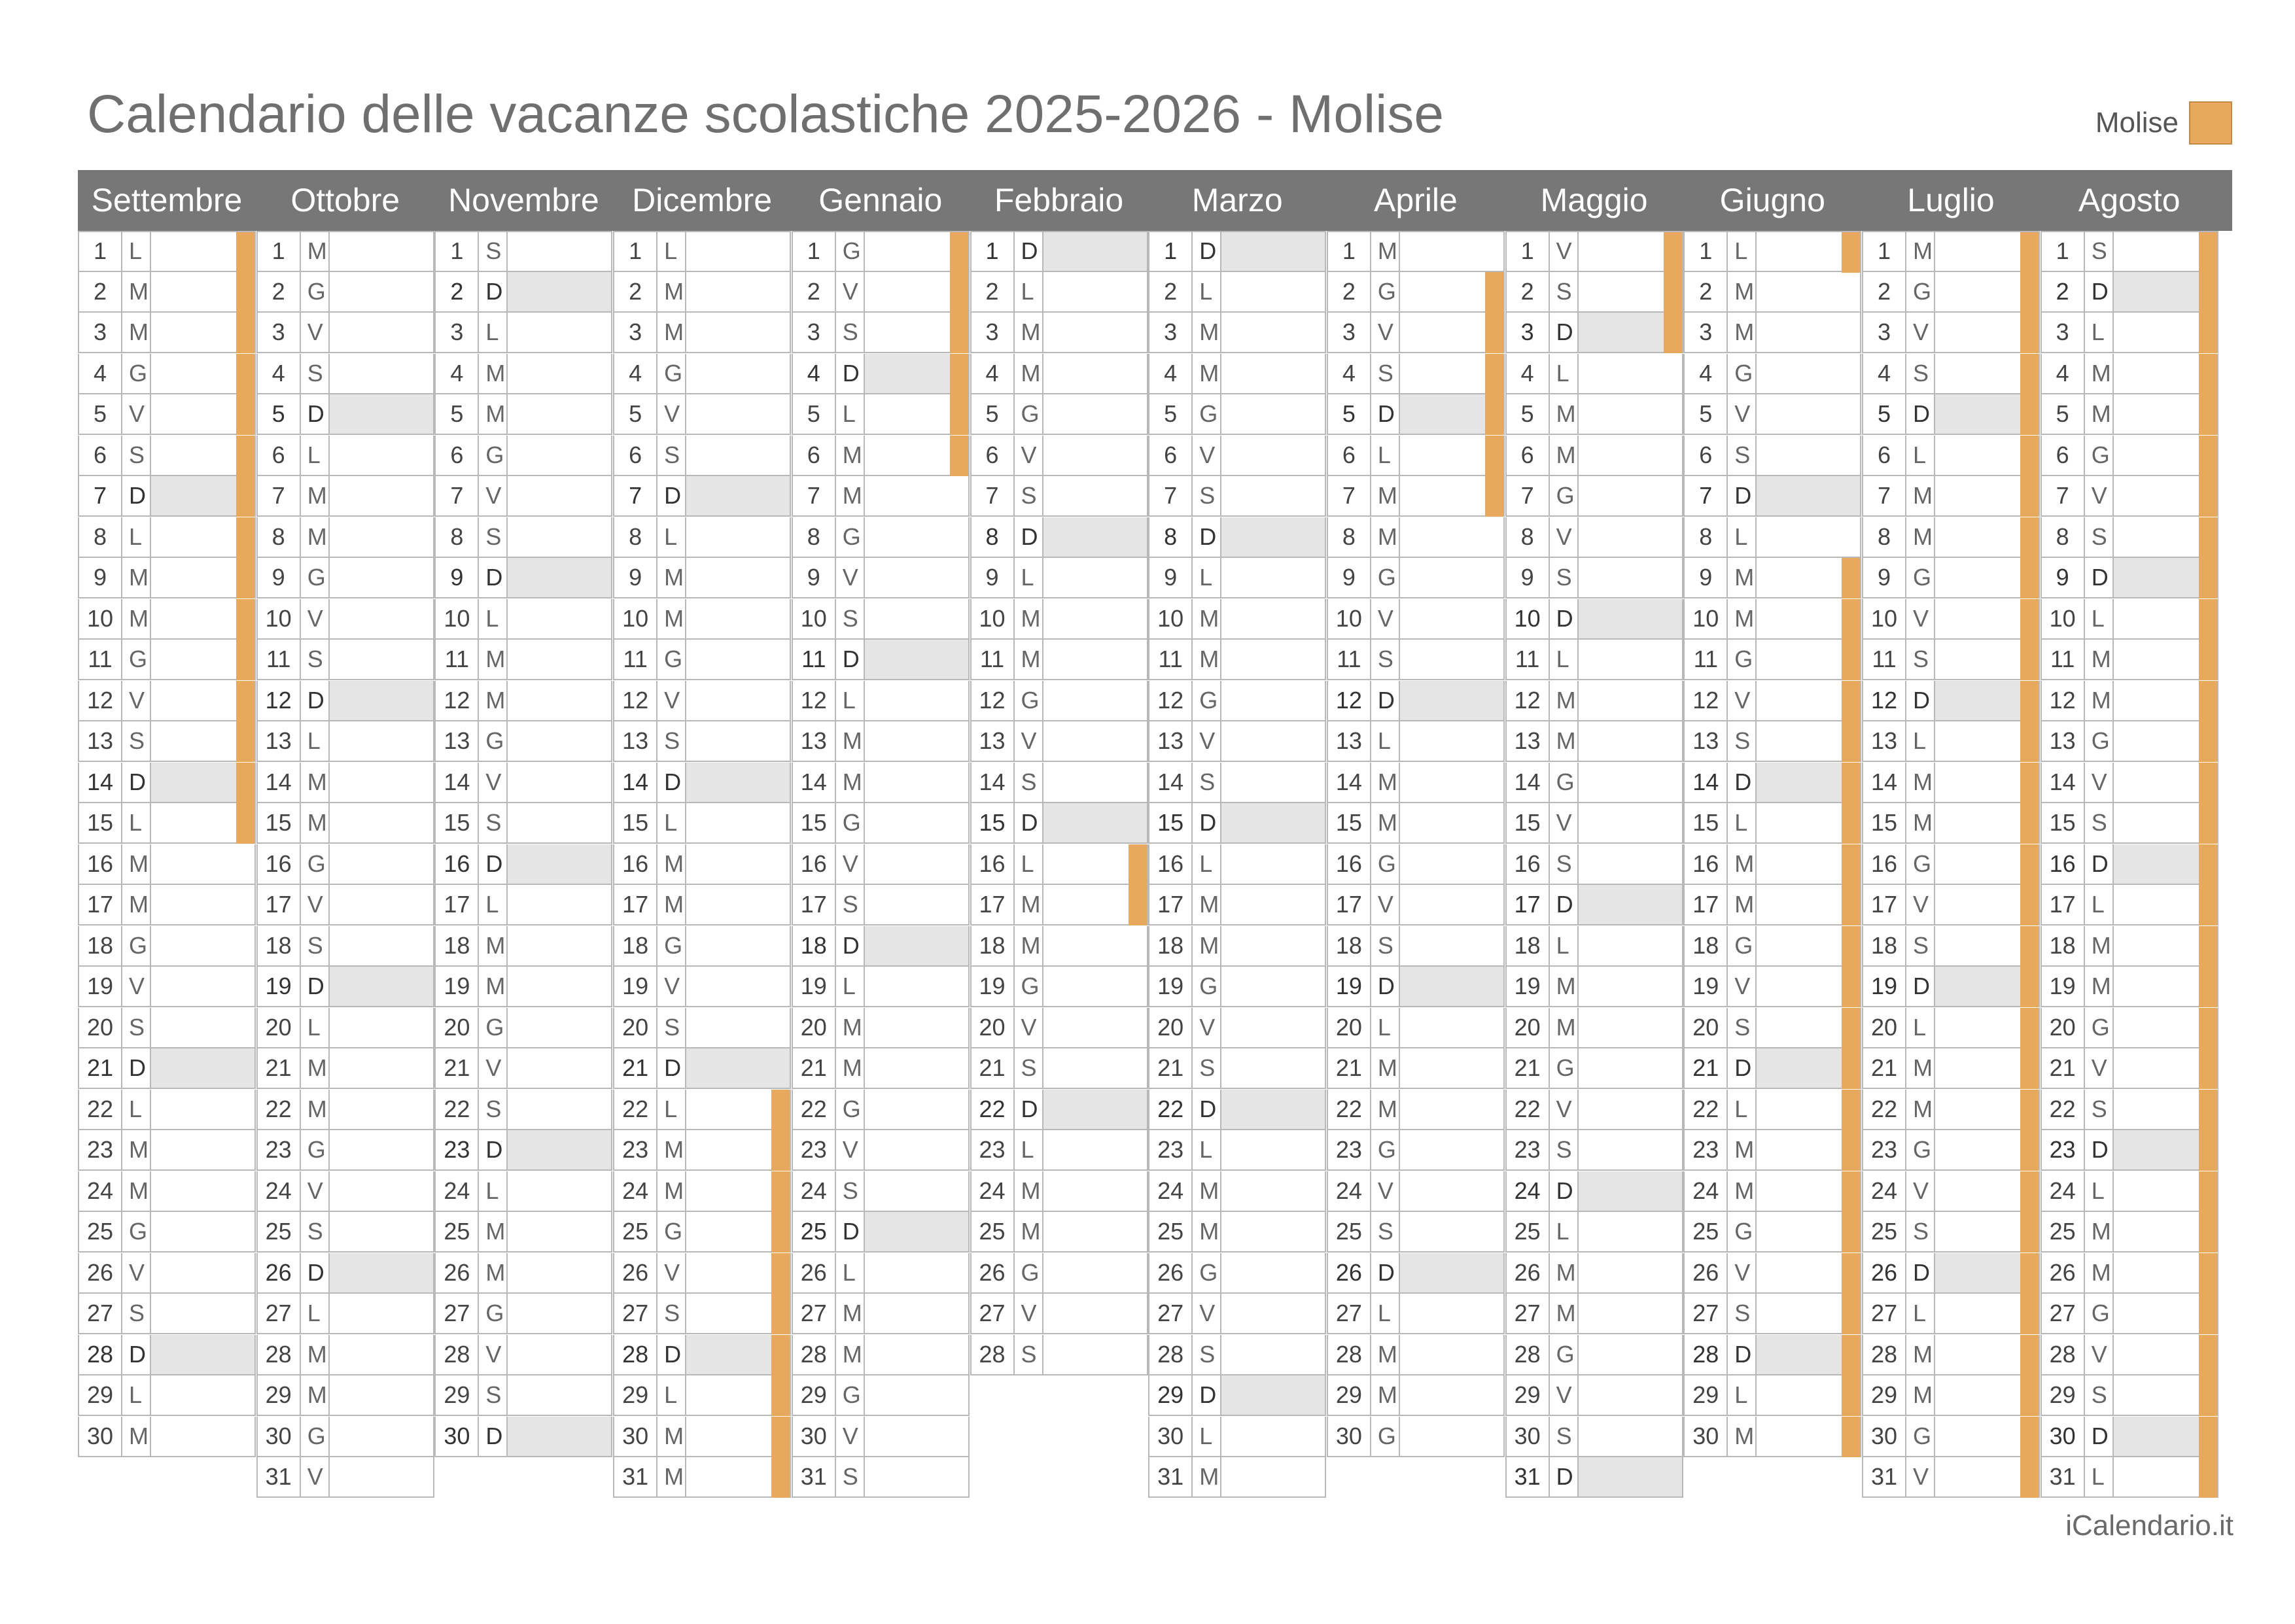 This screenshot has width=2295, height=1624. I want to click on day-row: 12 V, so click(167, 701).